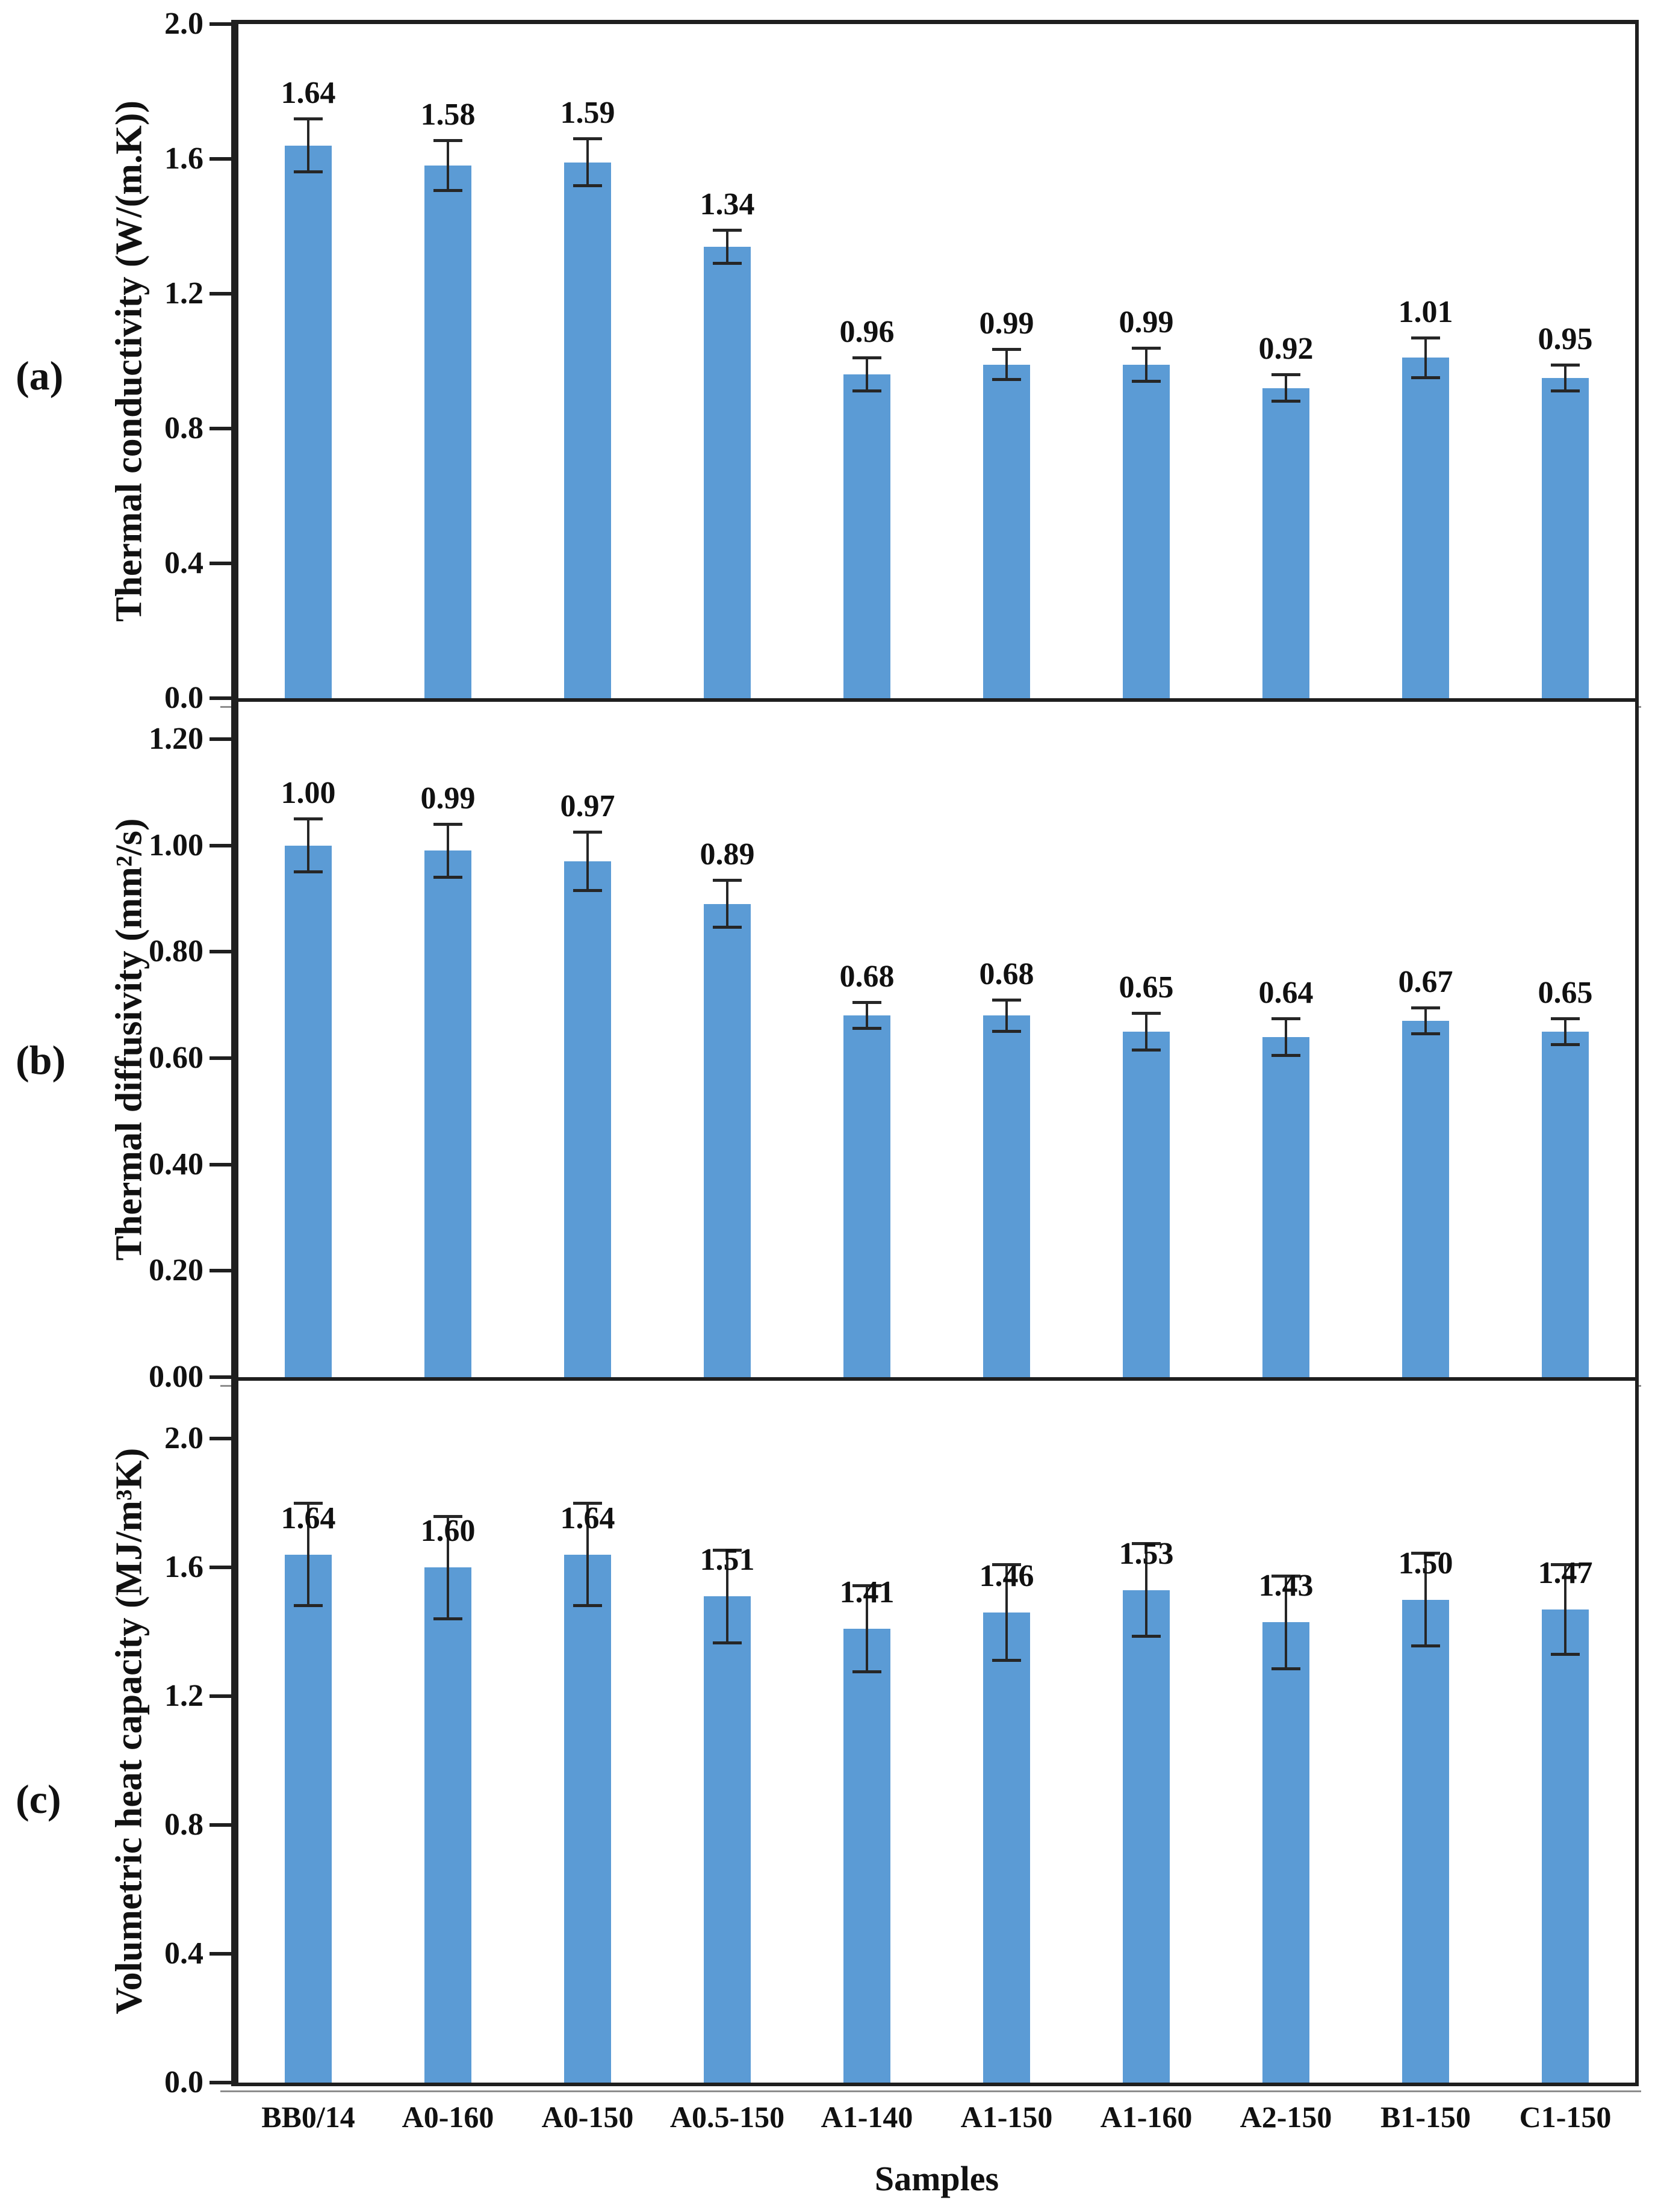 The image size is (1658, 2212). What do you see at coordinates (129, 361) in the screenshot?
I see `y-axis-title-a: Thermal conductivity (W/(m.K))` at bounding box center [129, 361].